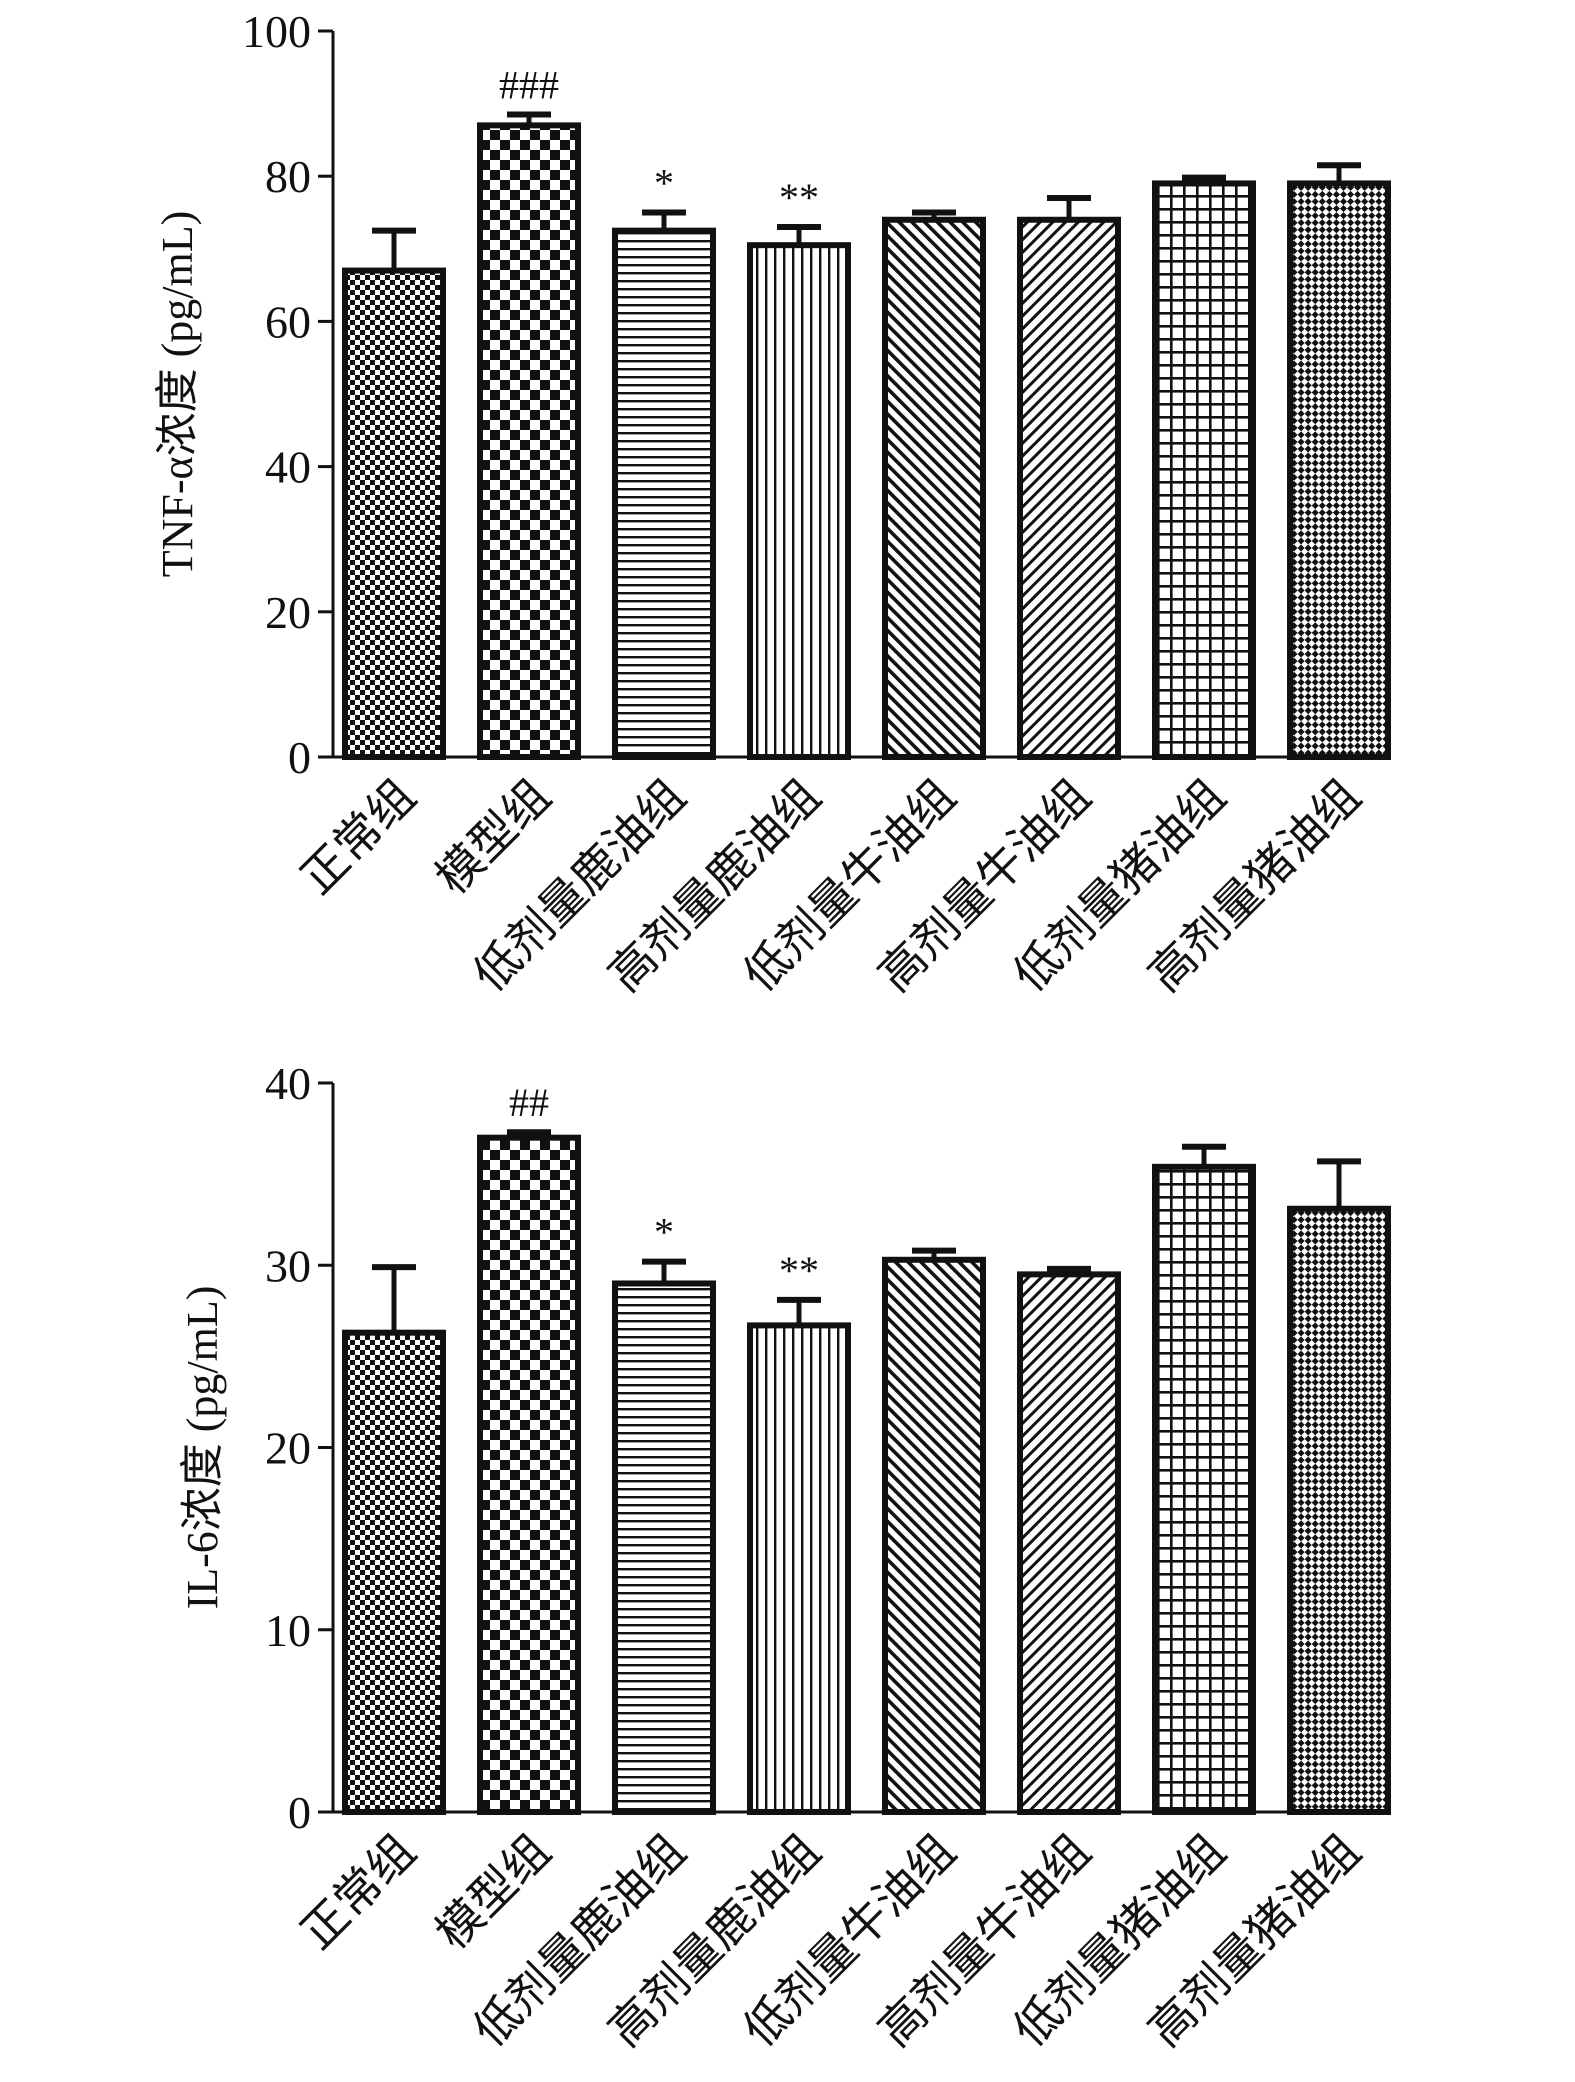 This screenshot has width=1575, height=2082. Describe the element at coordinates (529, 1102) in the screenshot. I see `significance-label: ##` at that location.